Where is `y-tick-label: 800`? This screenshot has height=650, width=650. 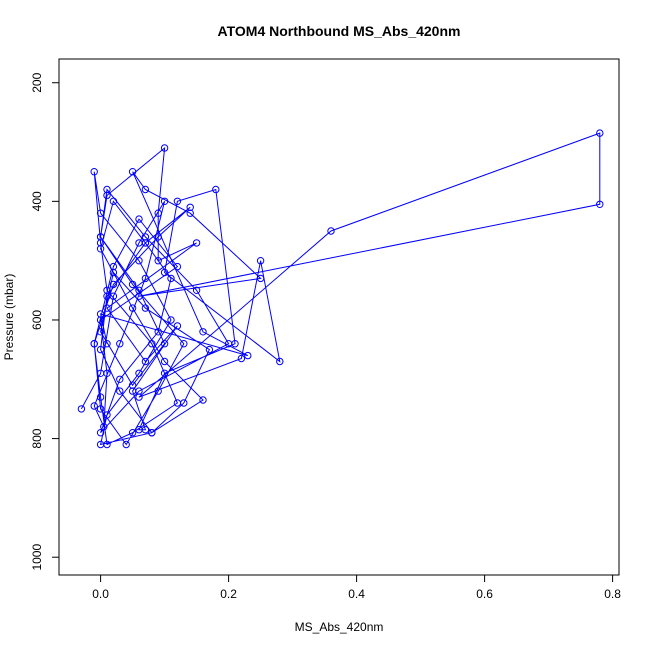 y-tick-label: 800 is located at coordinates (37, 438).